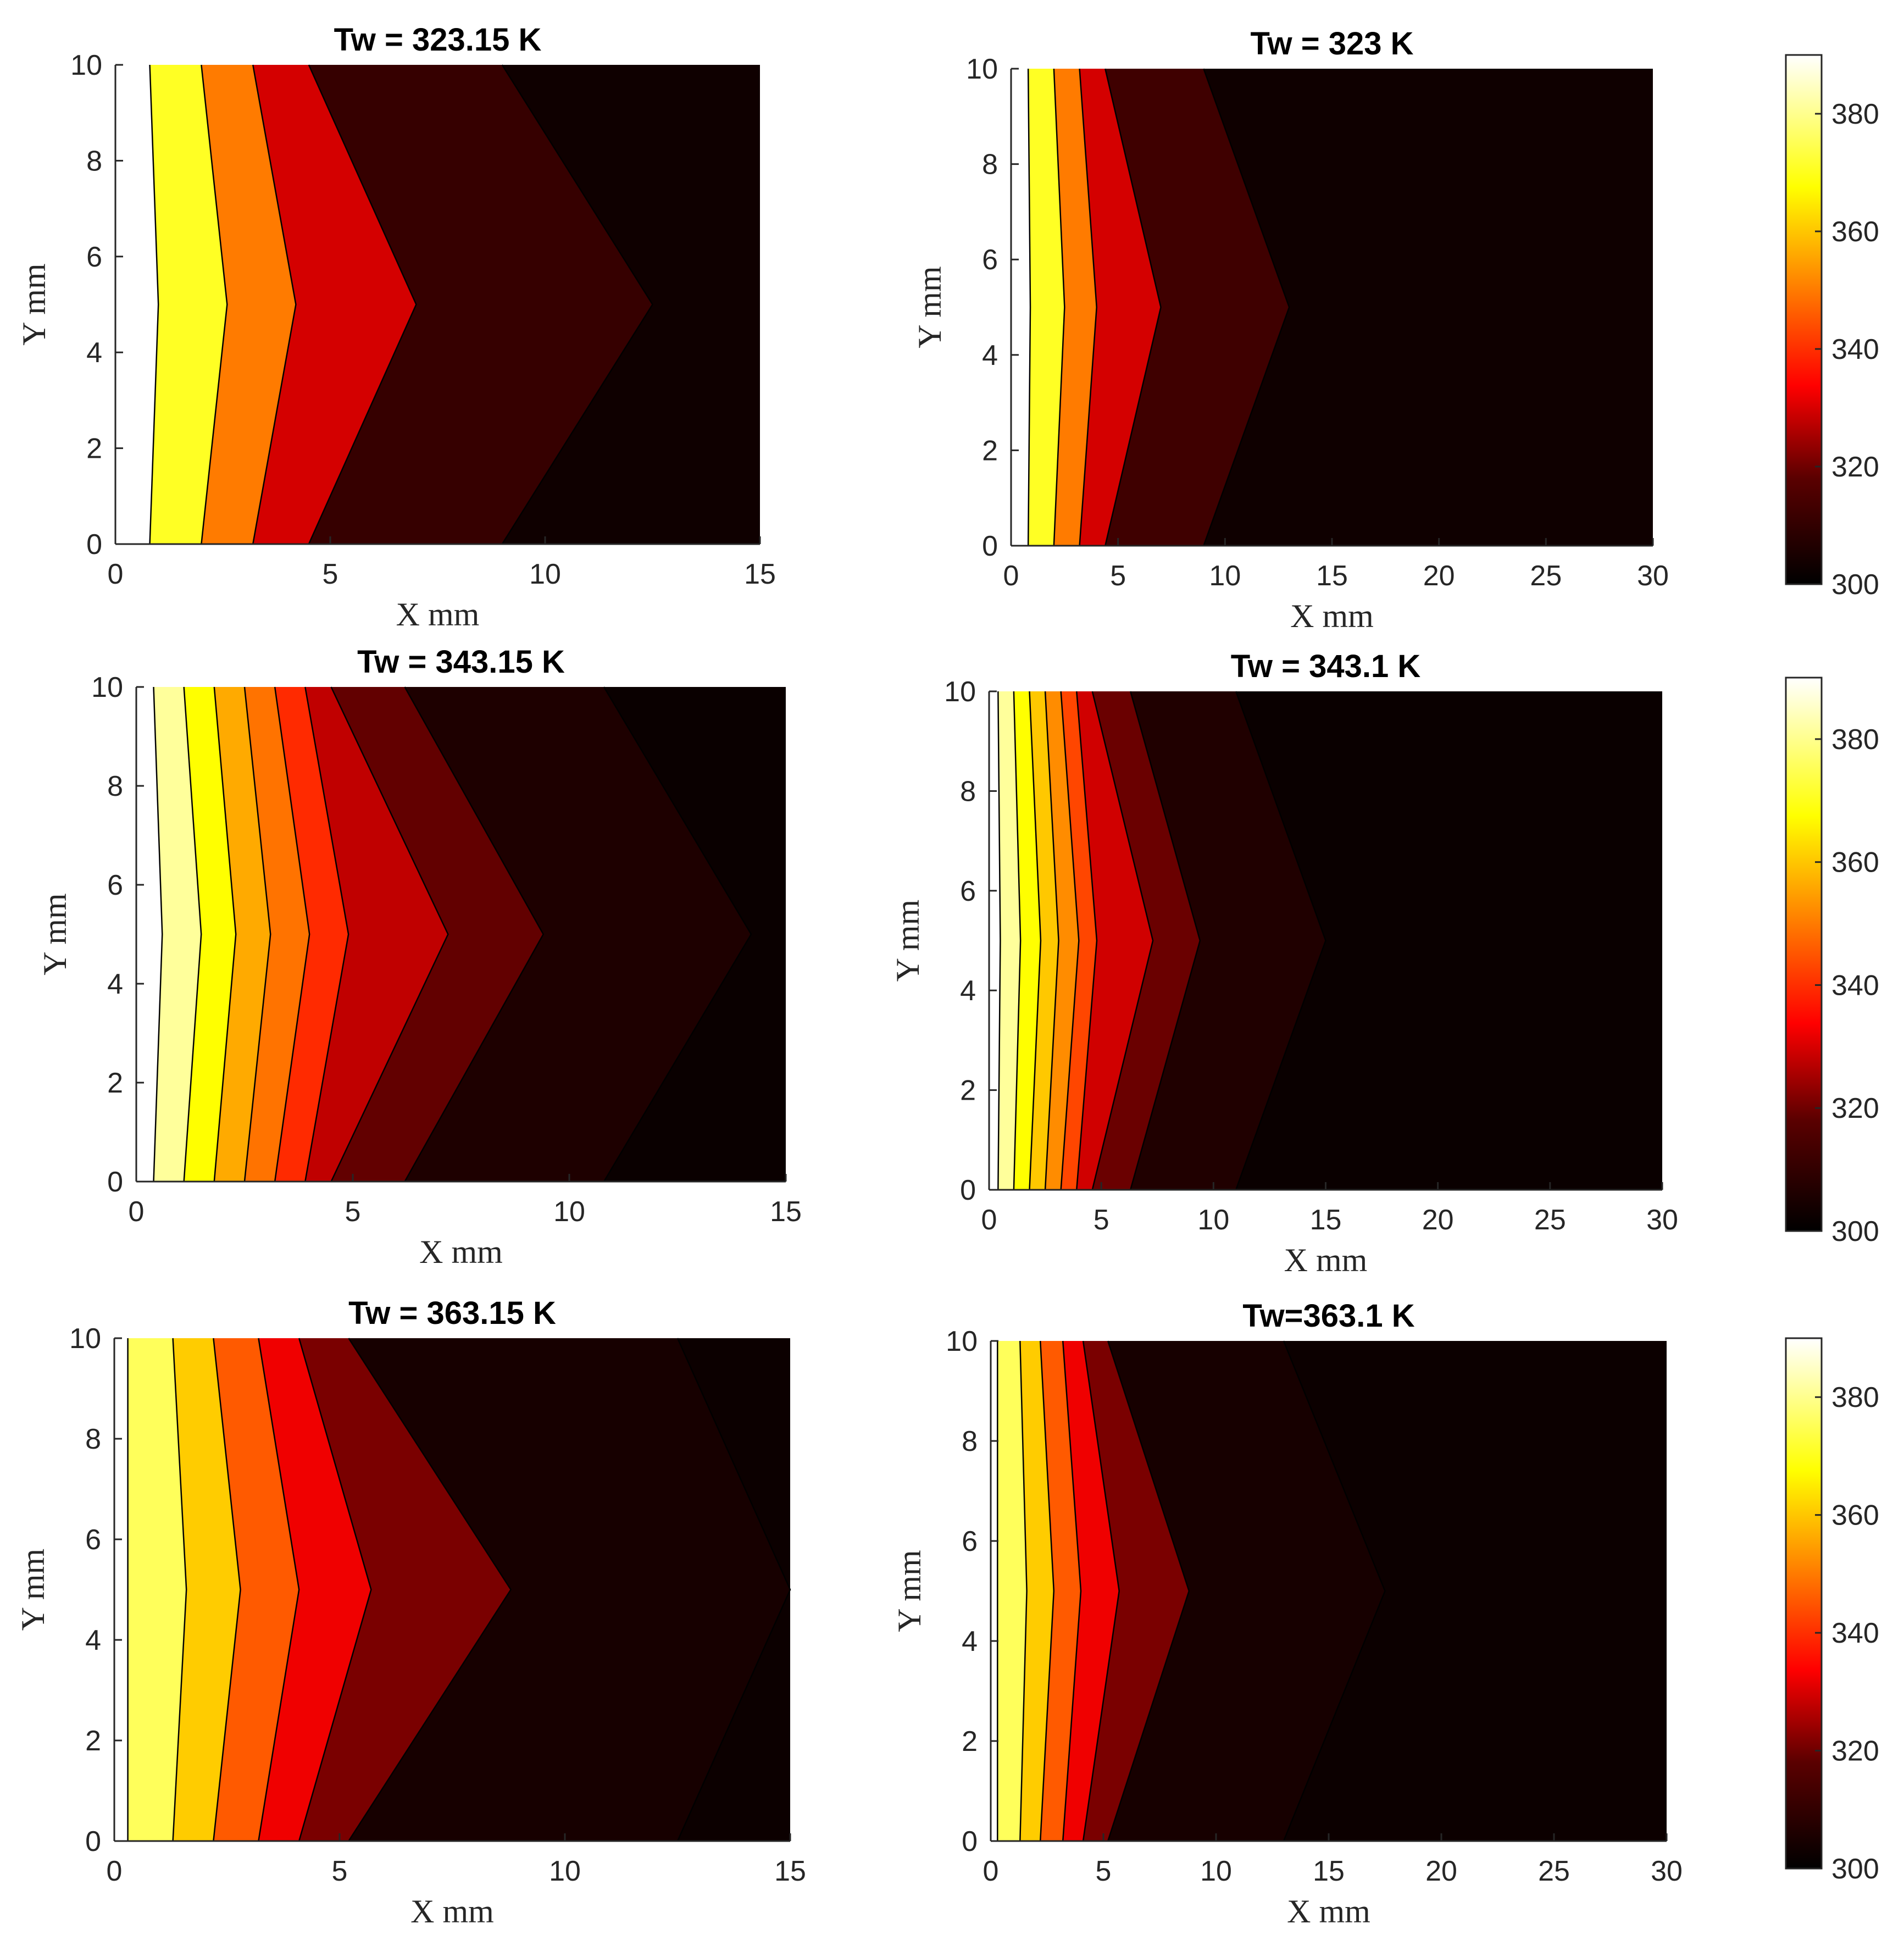 Image resolution: width=1904 pixels, height=1957 pixels. What do you see at coordinates (1855, 1232) in the screenshot?
I see `colorbar-tick-label: 300` at bounding box center [1855, 1232].